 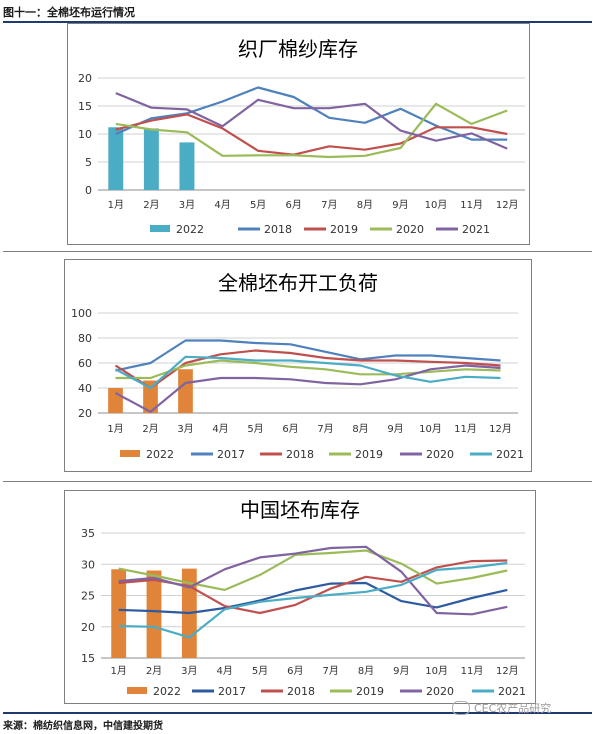 What do you see at coordinates (85, 338) in the screenshot?
I see `y-tick-label: 80` at bounding box center [85, 338].